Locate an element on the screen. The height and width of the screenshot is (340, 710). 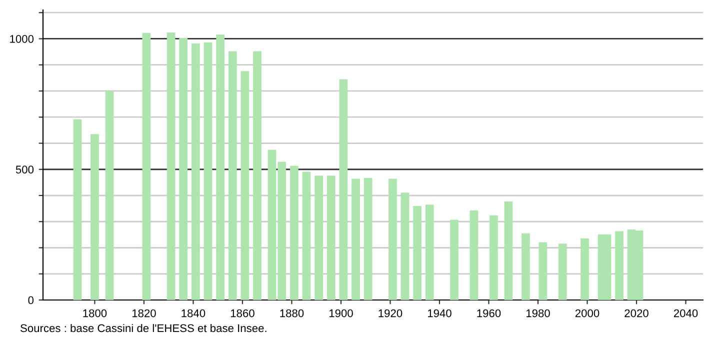
x-tick-label: 1920 is located at coordinates (390, 313).